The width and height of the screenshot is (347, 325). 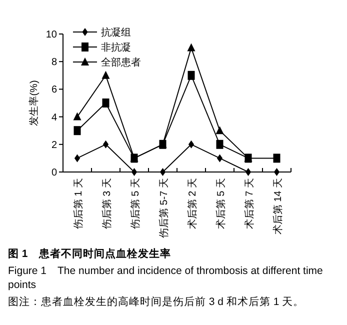 What do you see at coordinates (34, 103) in the screenshot?
I see `y-axis-title: 发生率(%)` at bounding box center [34, 103].